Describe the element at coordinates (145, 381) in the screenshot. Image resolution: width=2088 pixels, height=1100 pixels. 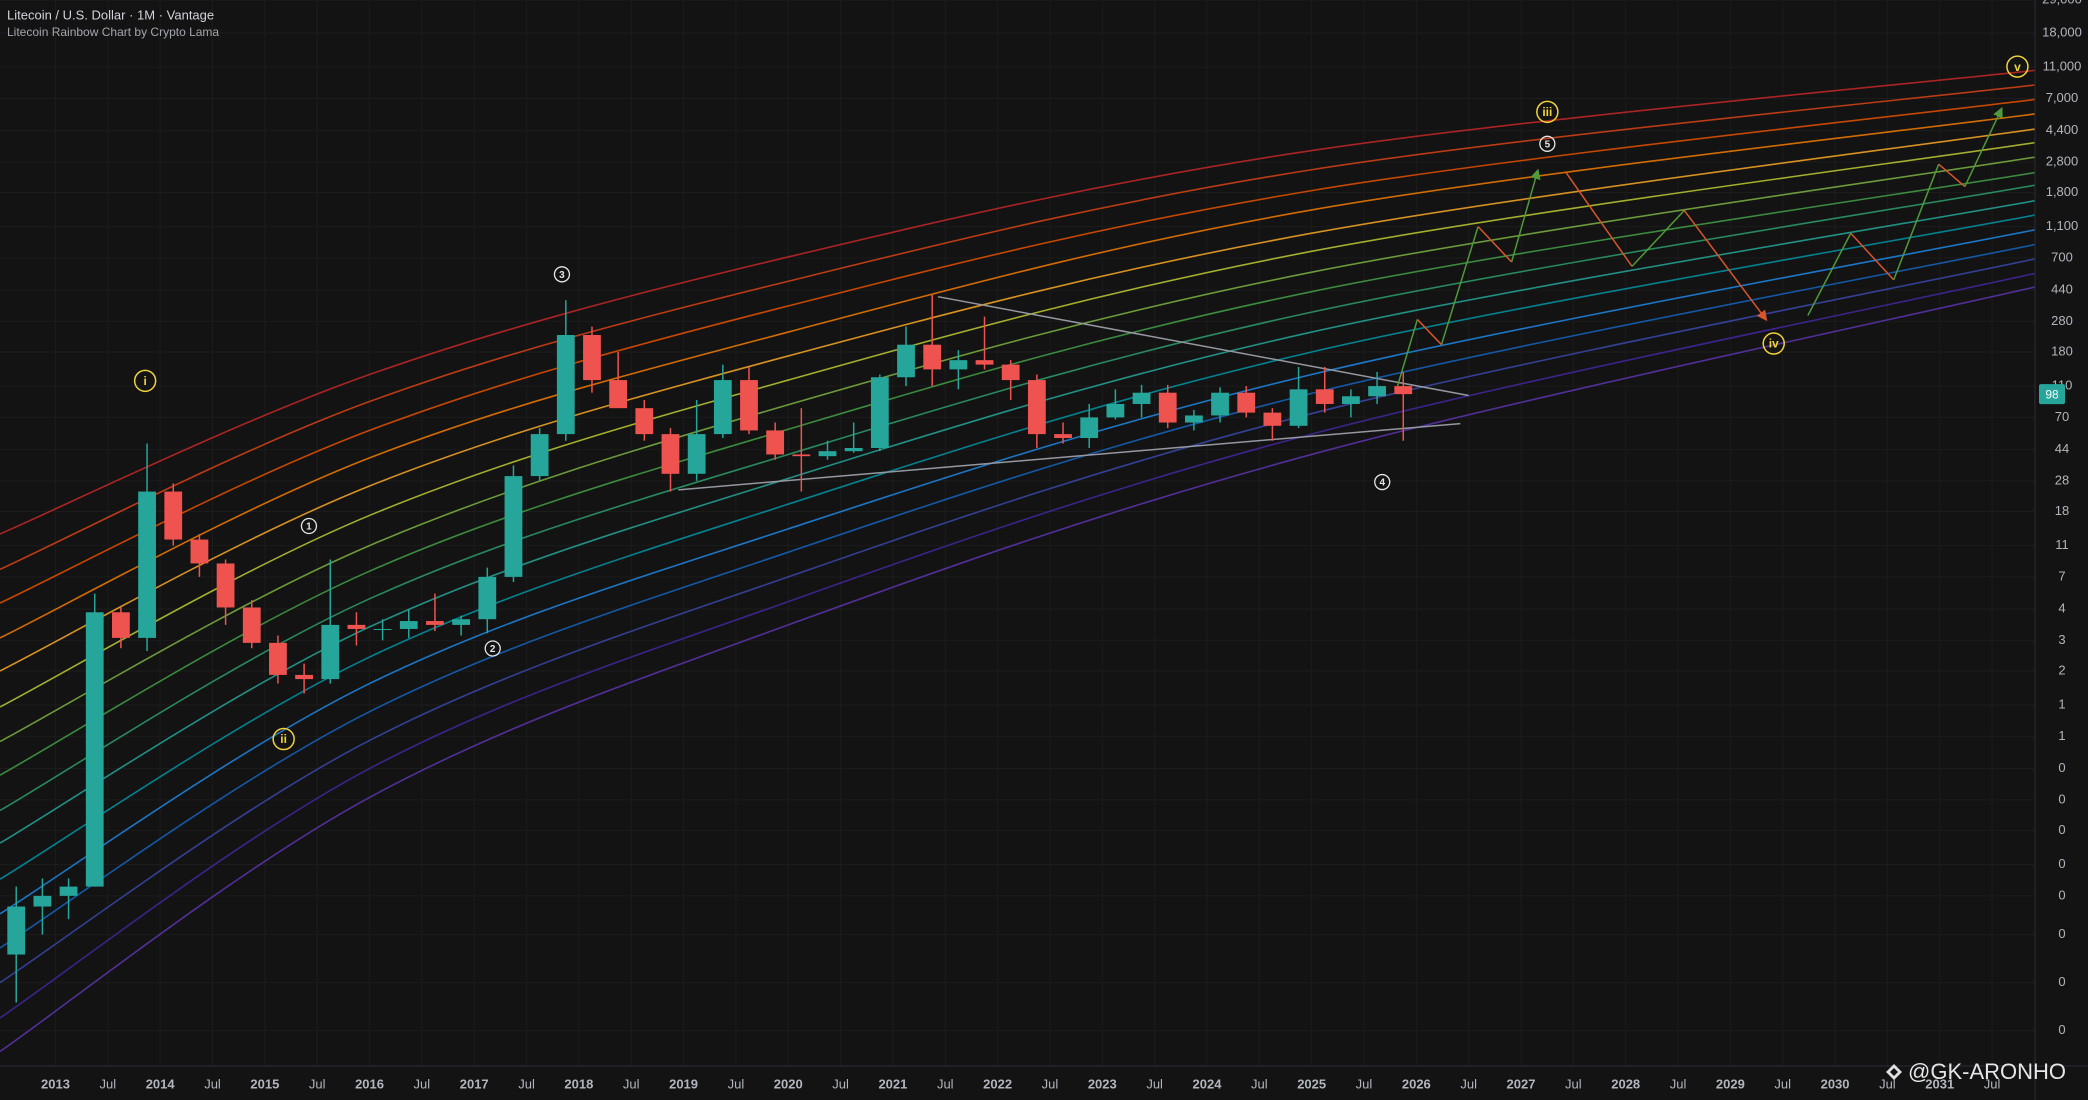
I see `wave-circle` at that location.